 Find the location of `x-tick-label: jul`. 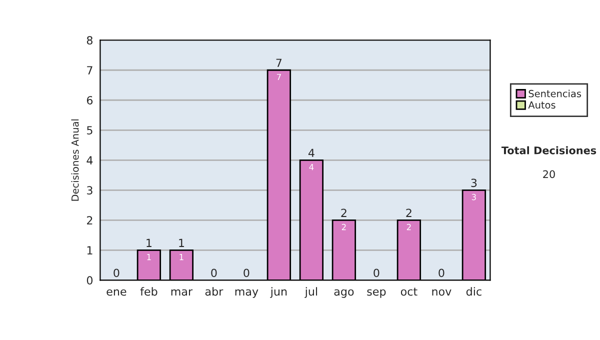

x-tick-label: jul is located at coordinates (311, 292).